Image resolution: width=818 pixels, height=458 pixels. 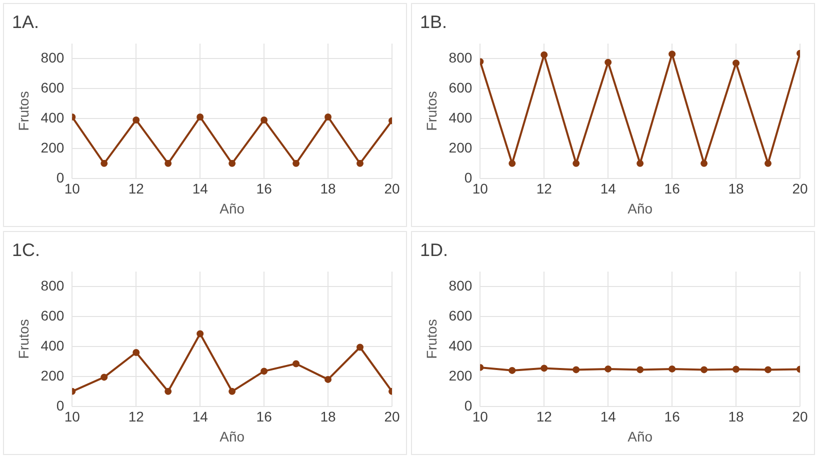 What do you see at coordinates (26, 22) in the screenshot?
I see `chart-title: 1A.` at bounding box center [26, 22].